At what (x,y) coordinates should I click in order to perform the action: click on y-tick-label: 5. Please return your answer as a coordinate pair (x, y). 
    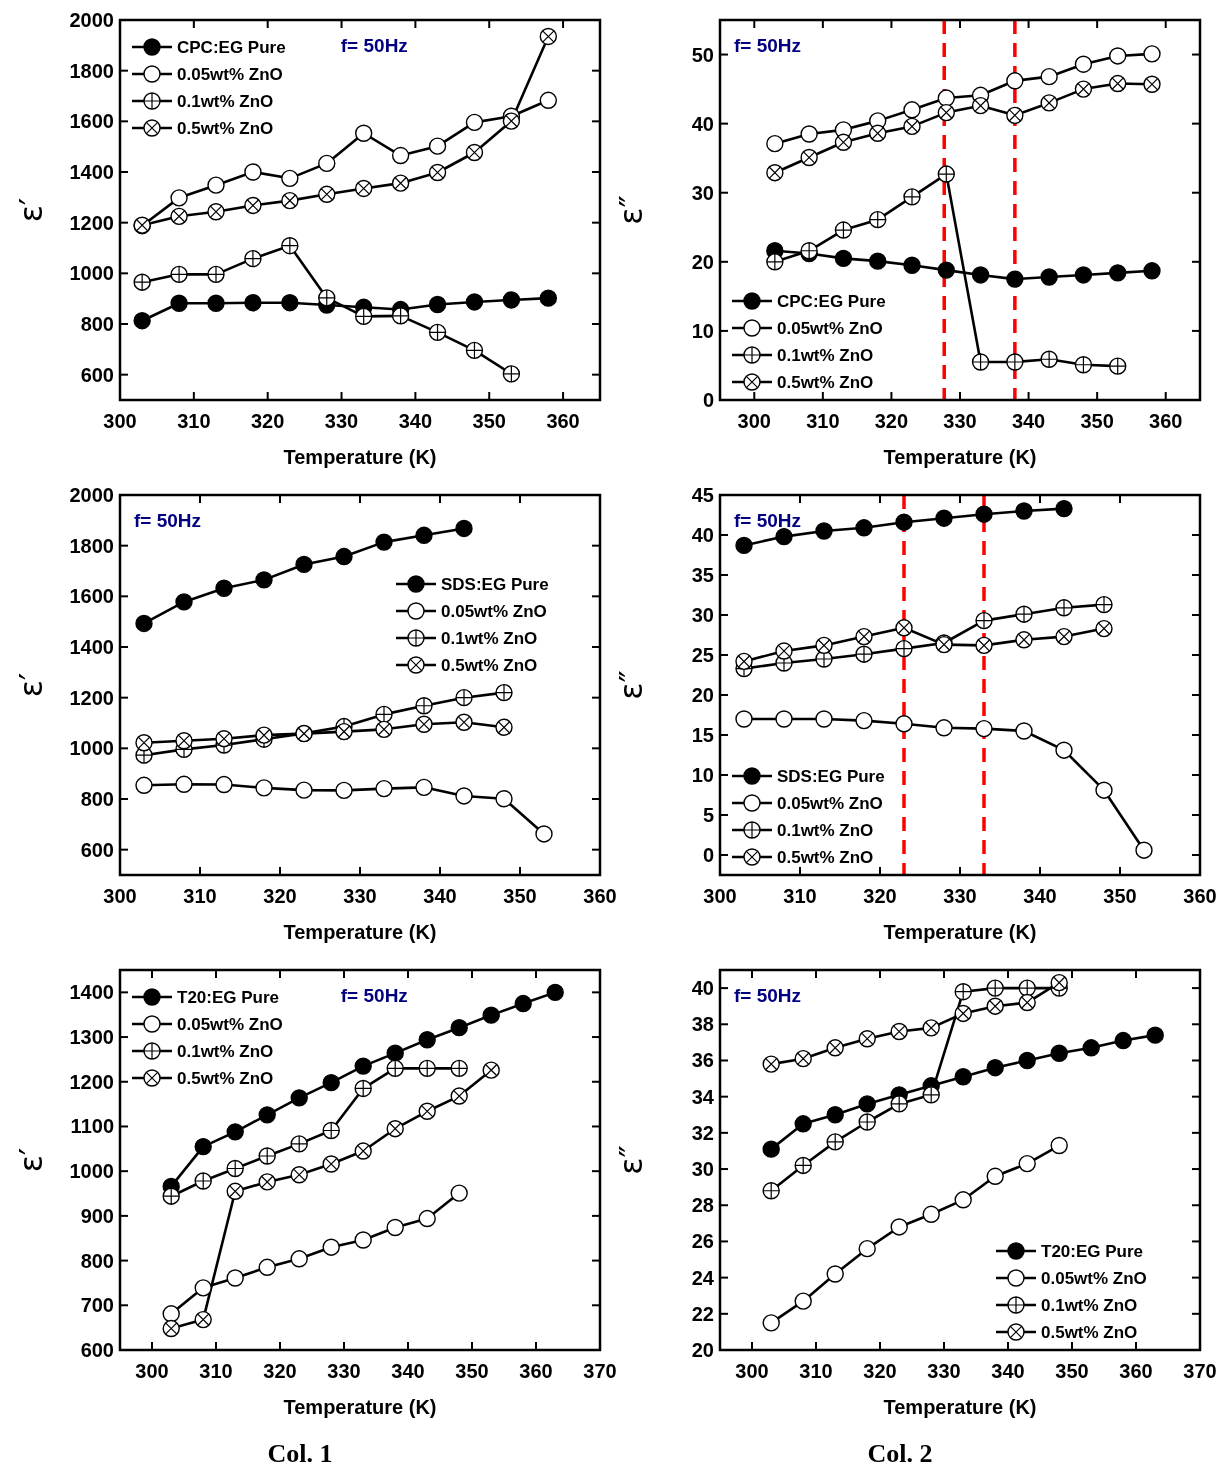
    Looking at the image, I should click on (708, 815).